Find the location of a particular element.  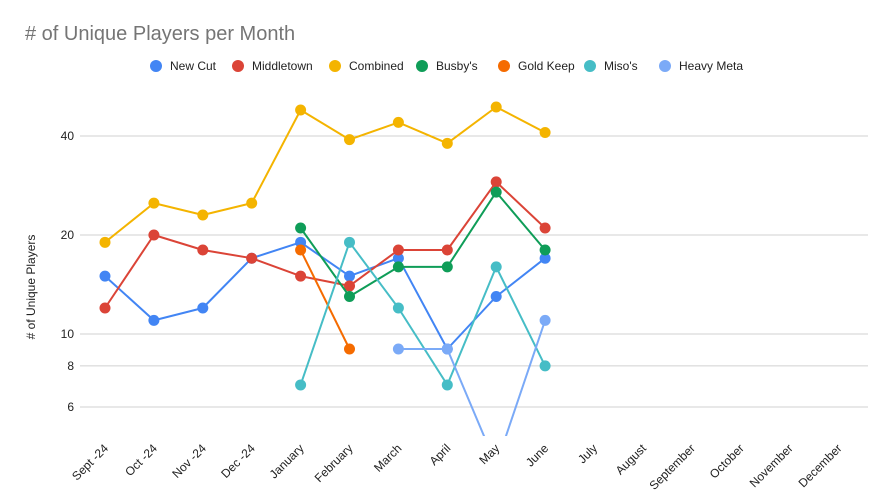

series-gold-keep is located at coordinates (325, 299).